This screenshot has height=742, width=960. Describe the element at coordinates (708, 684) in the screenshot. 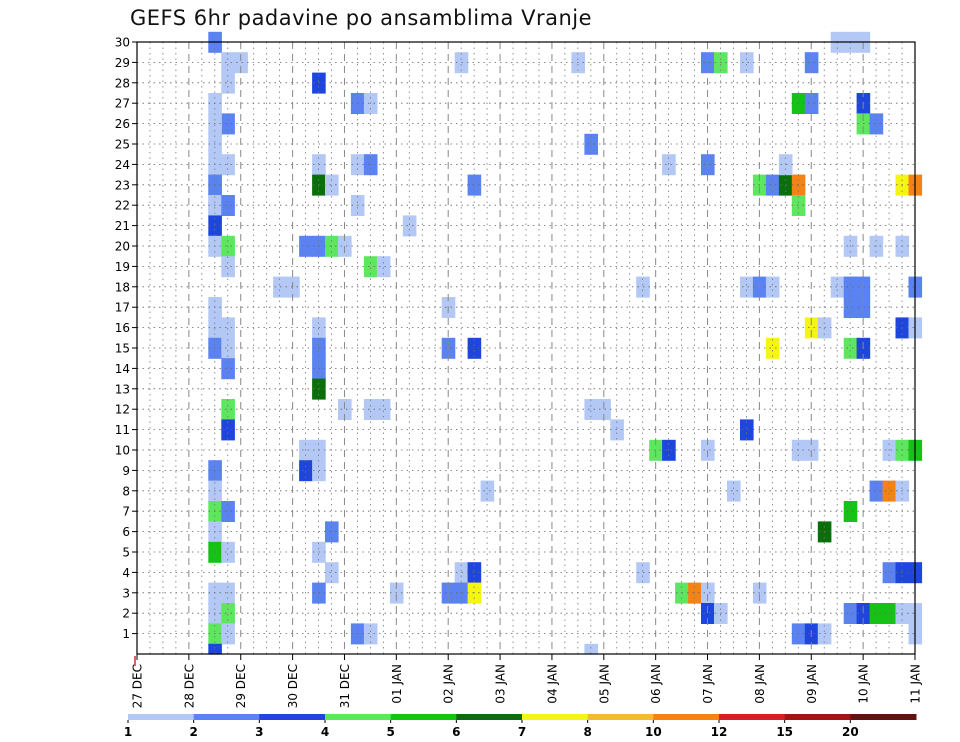

I see `x-tick-label: 07 JAN` at that location.